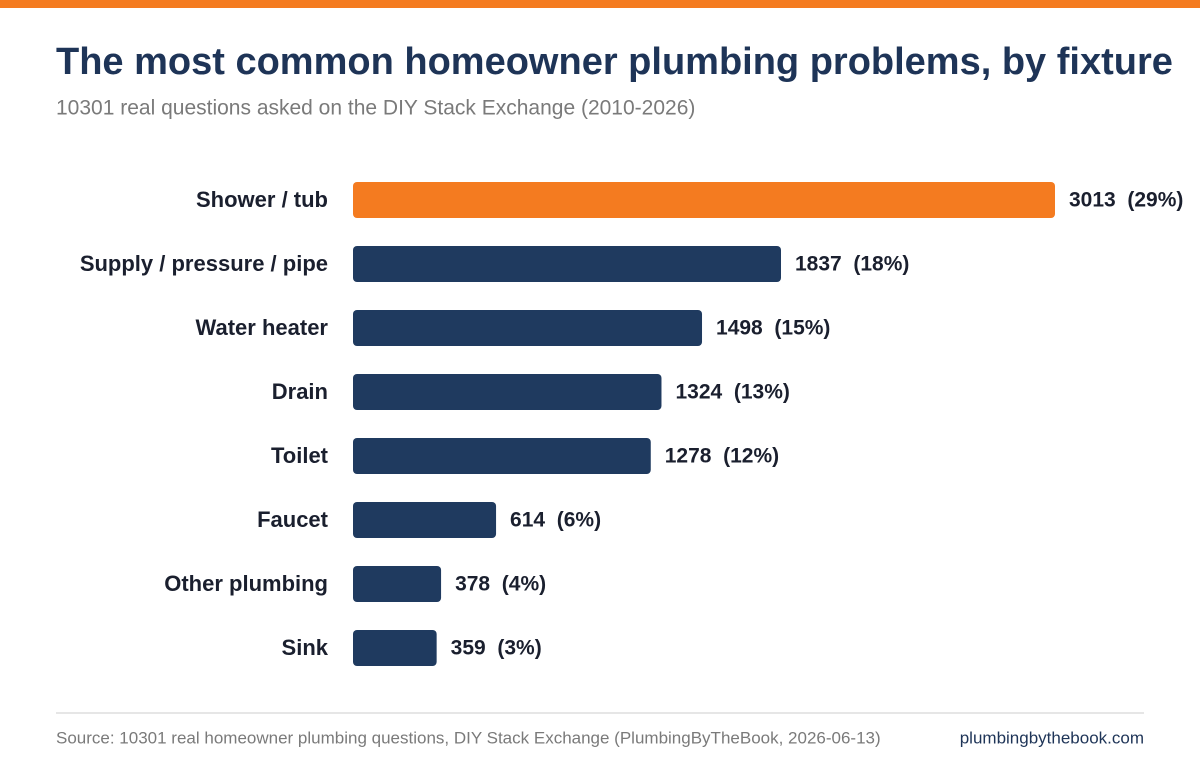 This screenshot has width=1200, height=776. I want to click on value-label: 359 (3%), so click(496, 648).